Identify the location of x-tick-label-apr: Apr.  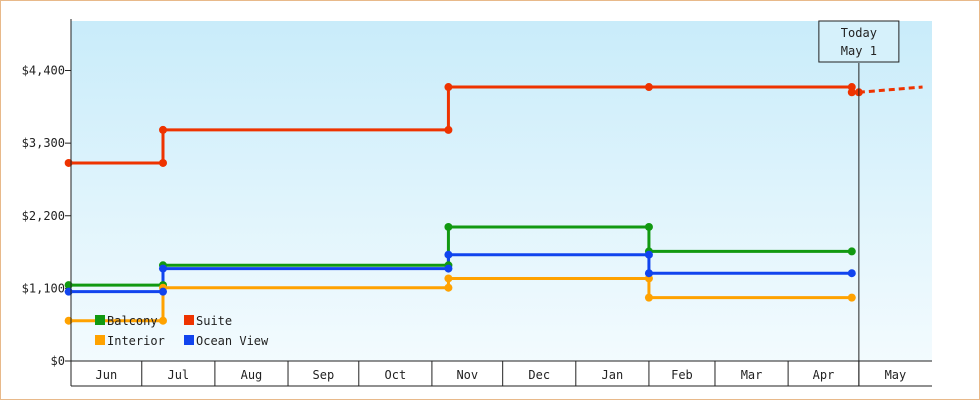
(824, 375).